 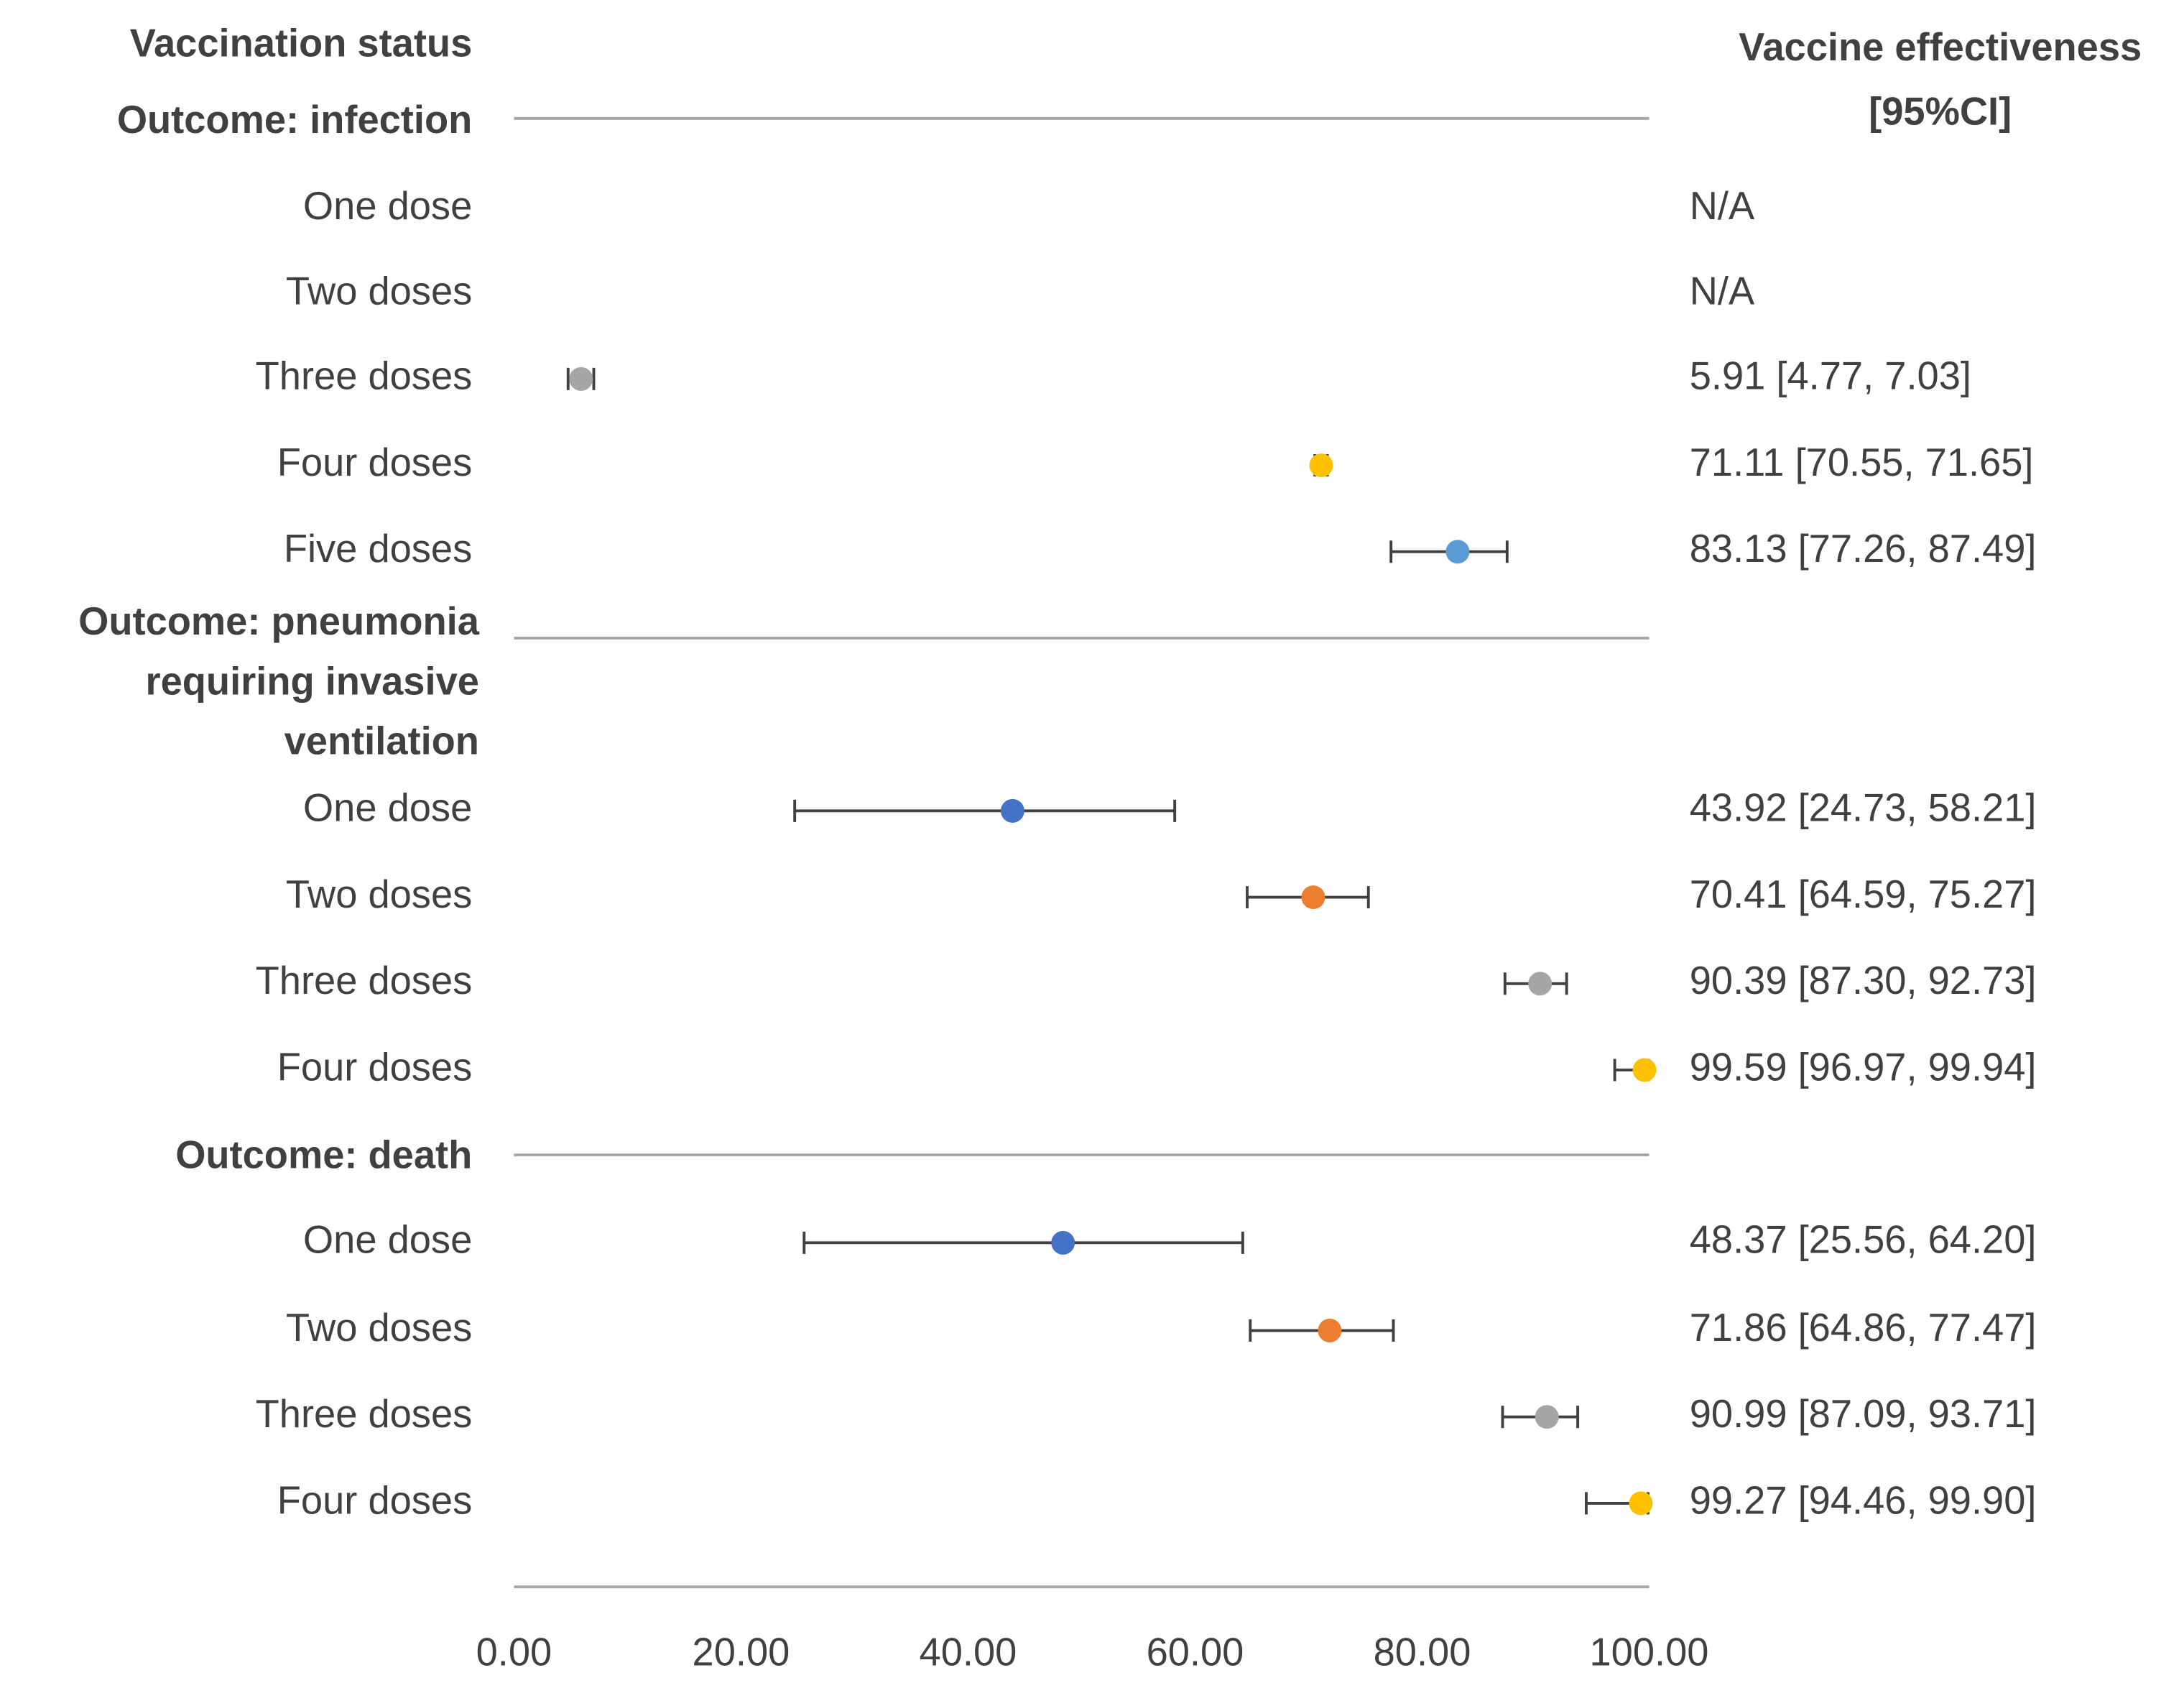 I want to click on left-header: Vaccination status, so click(x=301, y=43).